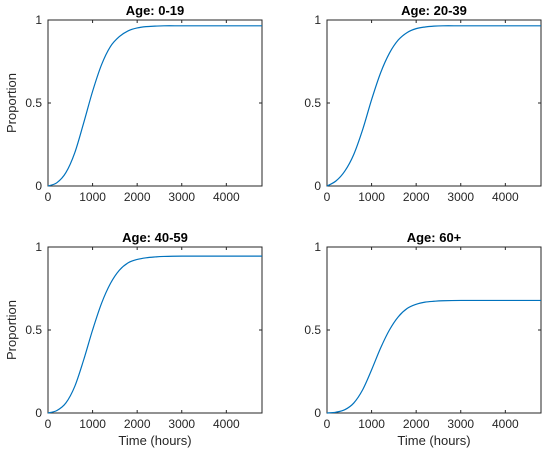 This screenshot has width=550, height=460. Describe the element at coordinates (155, 237) in the screenshot. I see `subplot-title: Age: 40-59` at that location.